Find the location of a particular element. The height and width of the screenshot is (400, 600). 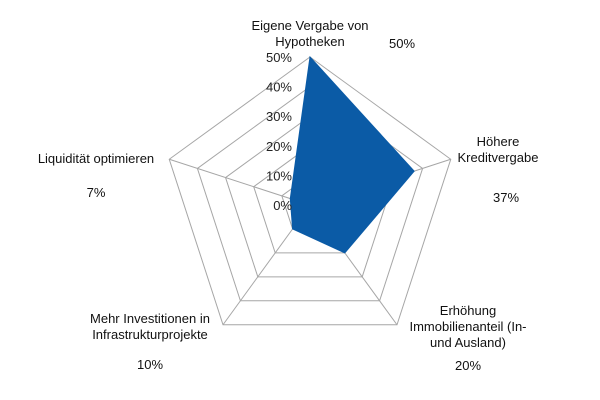

tick-label: 10% is located at coordinates (279, 175).